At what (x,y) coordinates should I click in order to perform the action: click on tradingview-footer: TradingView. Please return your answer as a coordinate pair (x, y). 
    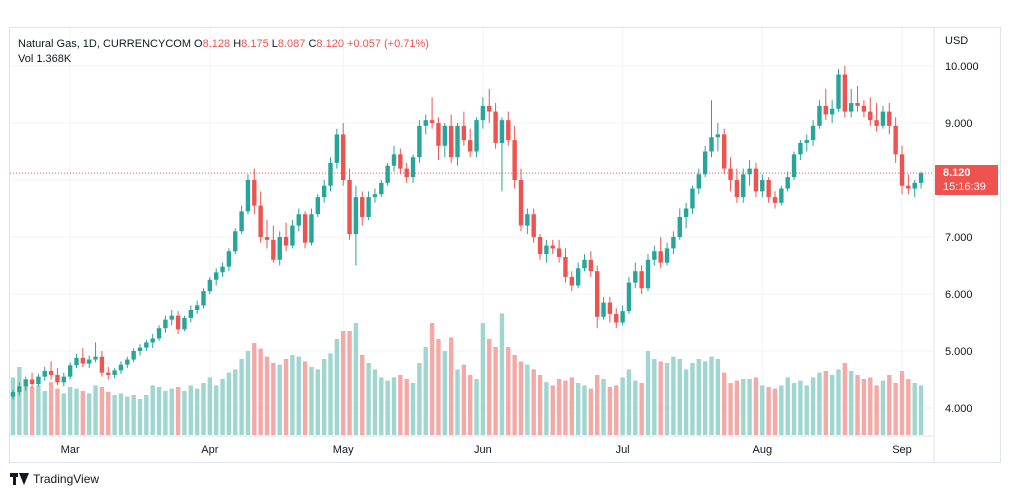
    Looking at the image, I should click on (54, 479).